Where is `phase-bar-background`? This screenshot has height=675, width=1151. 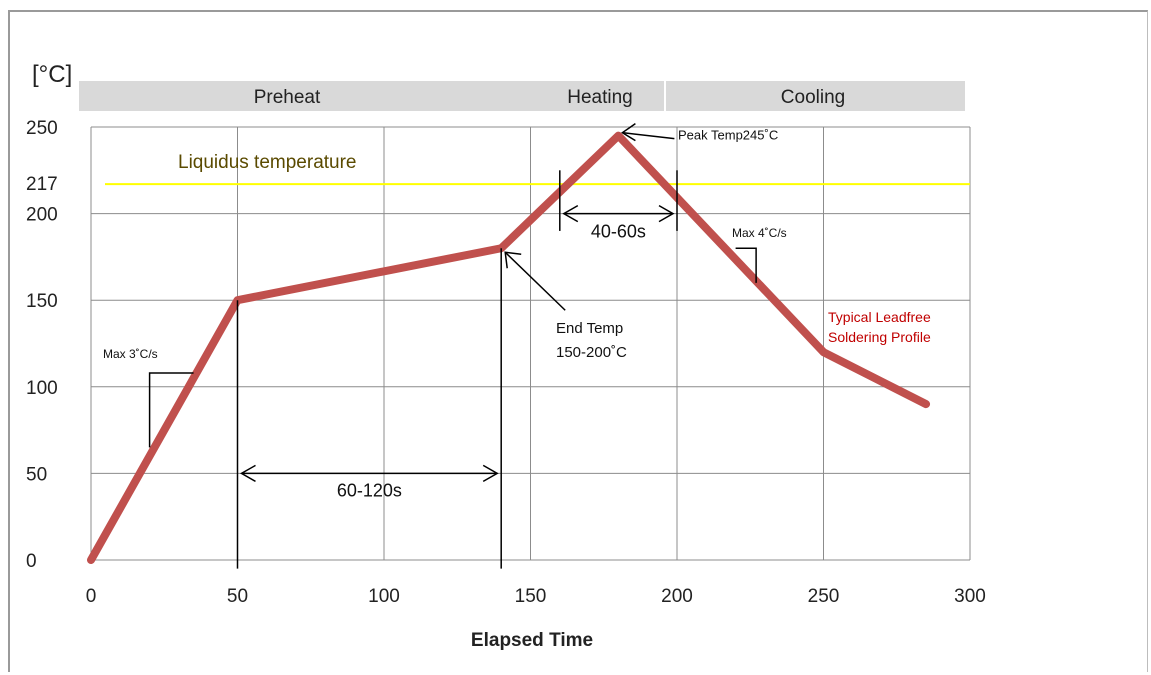
phase-bar-background is located at coordinates (522, 96).